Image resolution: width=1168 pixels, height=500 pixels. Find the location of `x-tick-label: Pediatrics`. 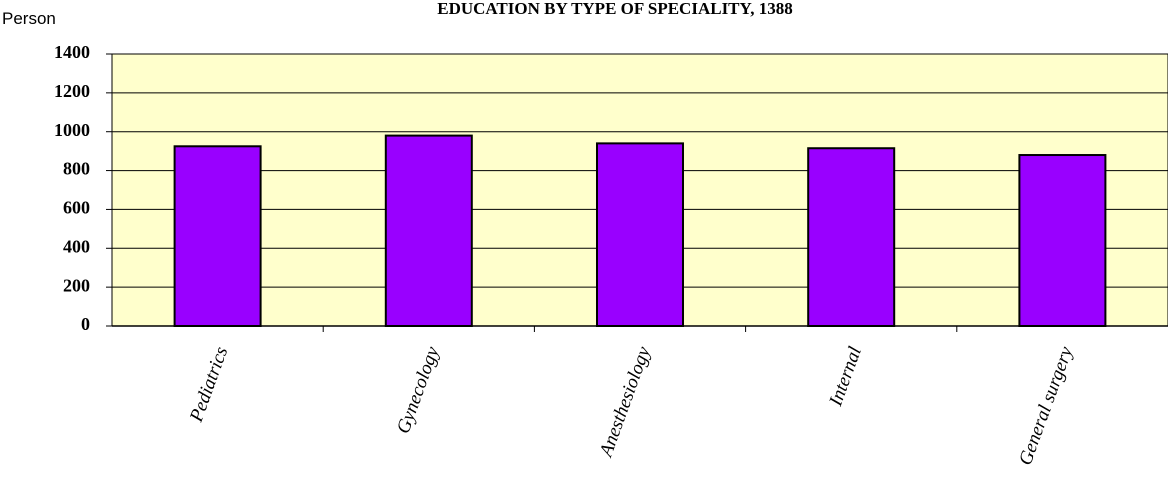

x-tick-label: Pediatrics is located at coordinates (209, 385).